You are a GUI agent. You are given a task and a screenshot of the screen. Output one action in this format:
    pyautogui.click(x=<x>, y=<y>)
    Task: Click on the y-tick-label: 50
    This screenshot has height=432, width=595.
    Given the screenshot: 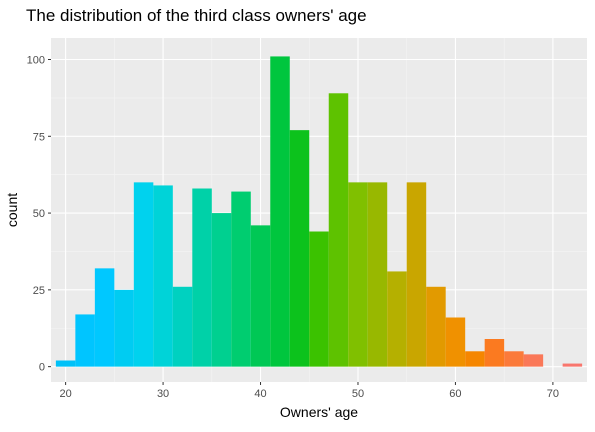 What is the action you would take?
    pyautogui.click(x=39, y=214)
    